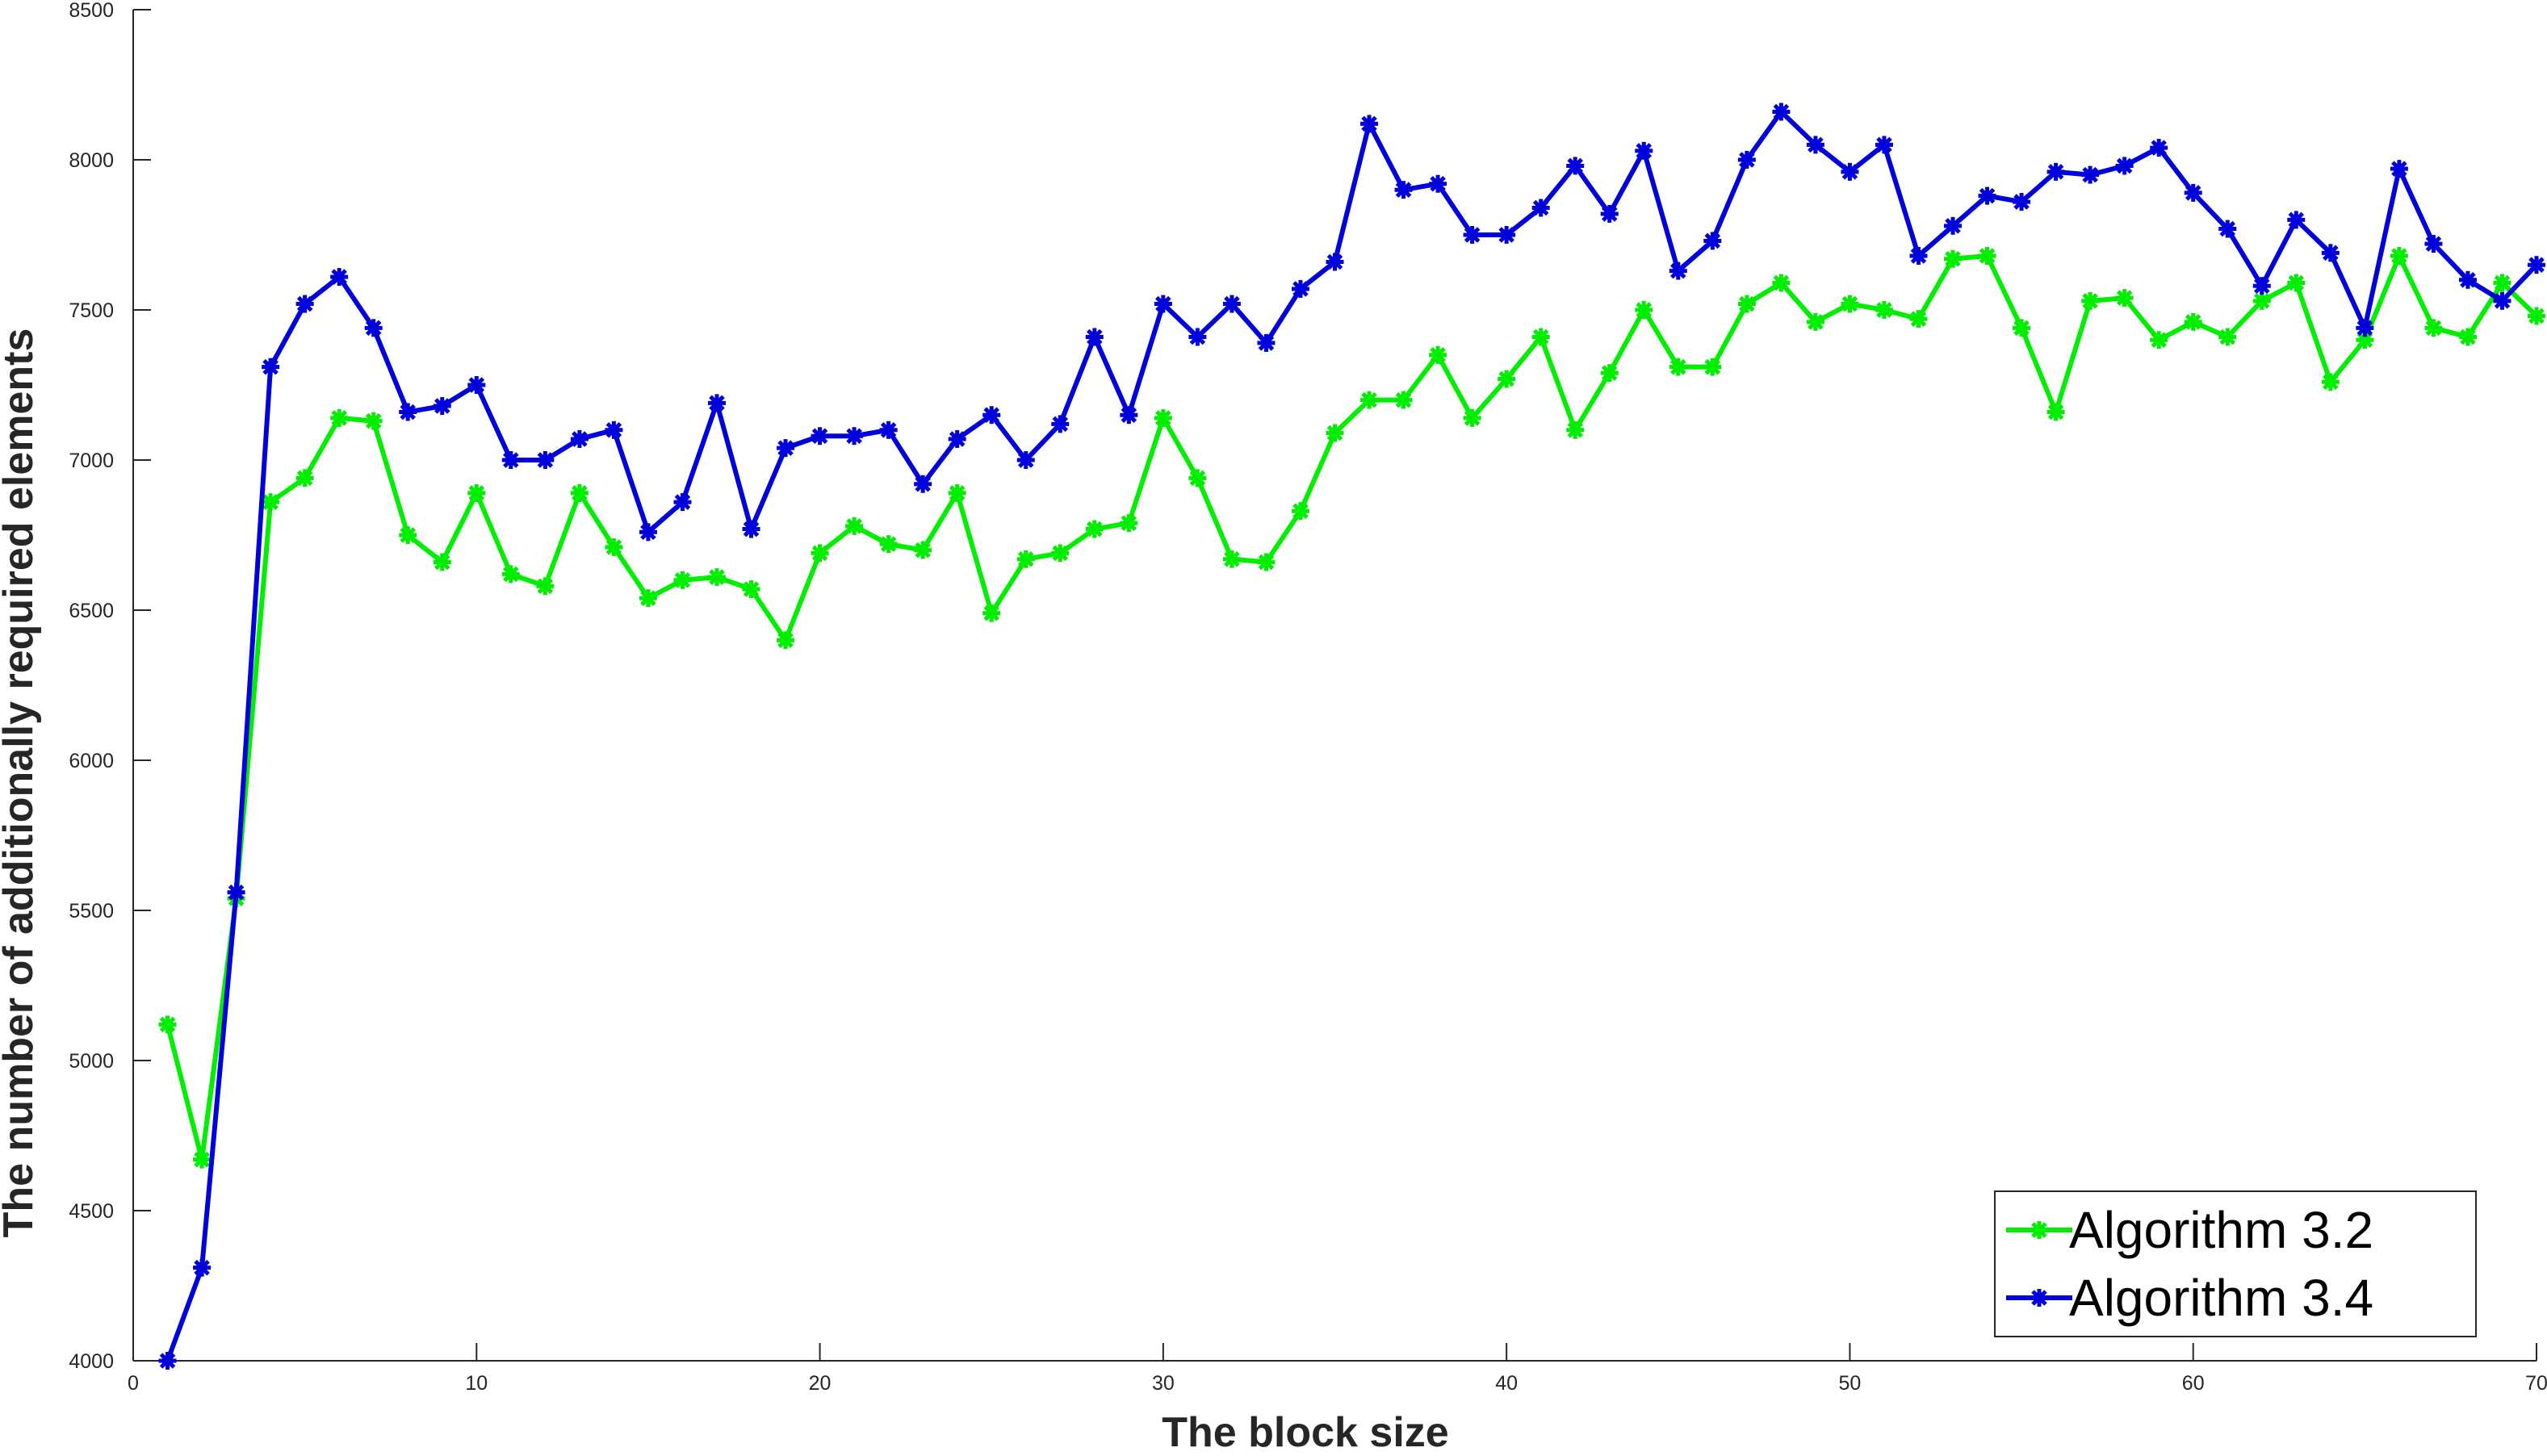  Describe the element at coordinates (91, 611) in the screenshot. I see `y-tick-label: 6500` at that location.